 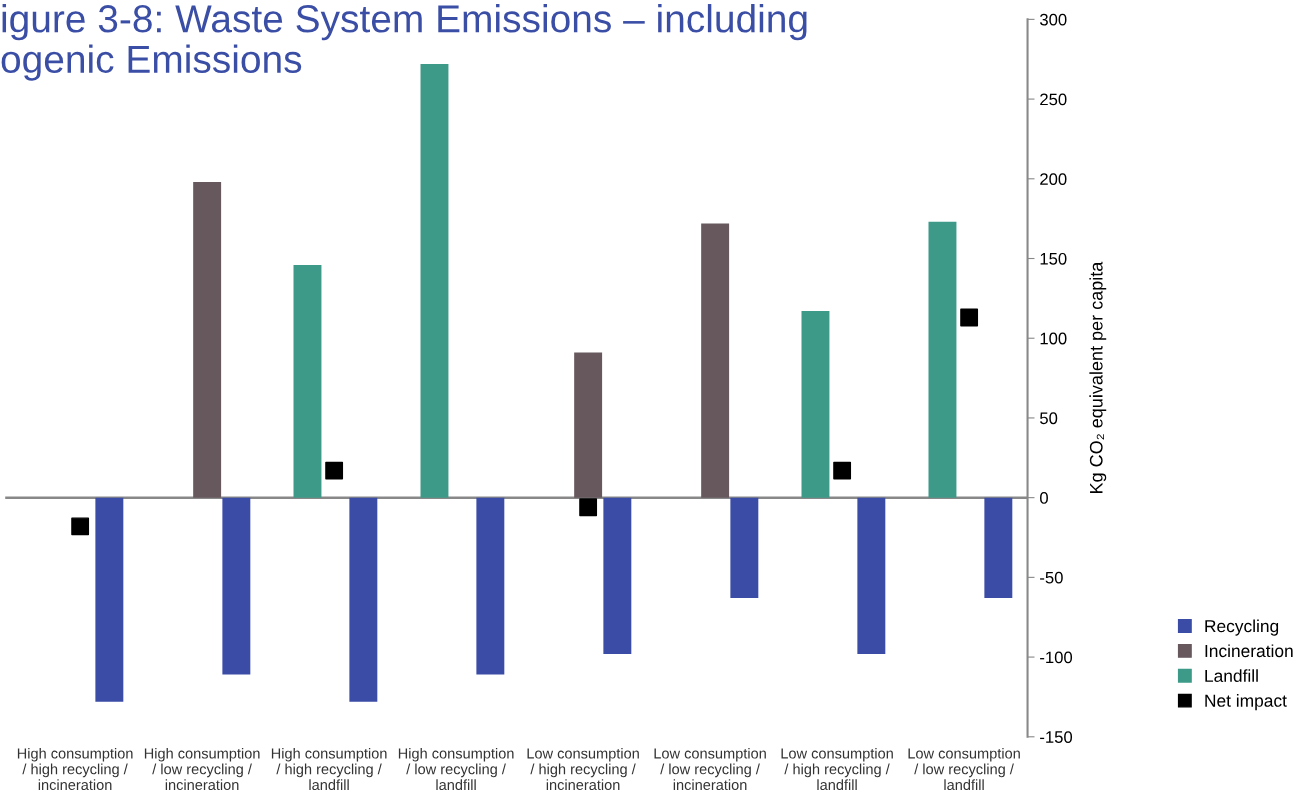 What do you see at coordinates (75, 769) in the screenshot?
I see `x-tick-label: High consumption / high recycling / incineration` at bounding box center [75, 769].